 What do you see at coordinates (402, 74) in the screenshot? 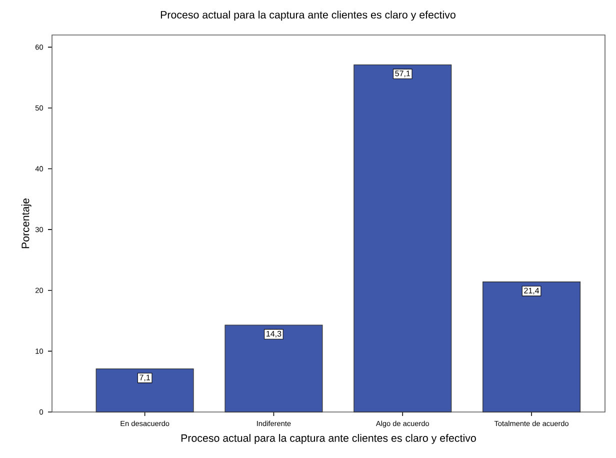
I see `data-label: 57,1` at bounding box center [402, 74].